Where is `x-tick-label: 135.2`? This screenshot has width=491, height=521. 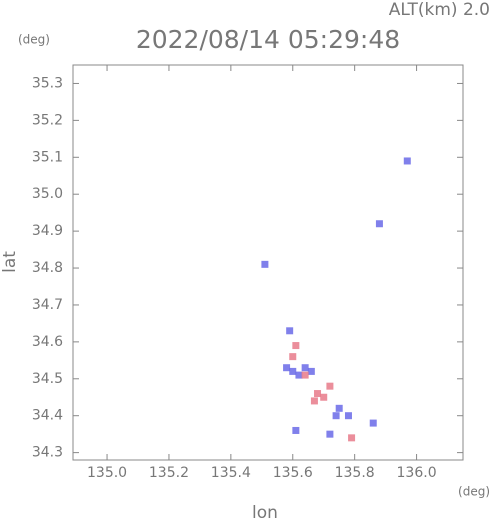
x-tick-label: 135.2 is located at coordinates (169, 473).